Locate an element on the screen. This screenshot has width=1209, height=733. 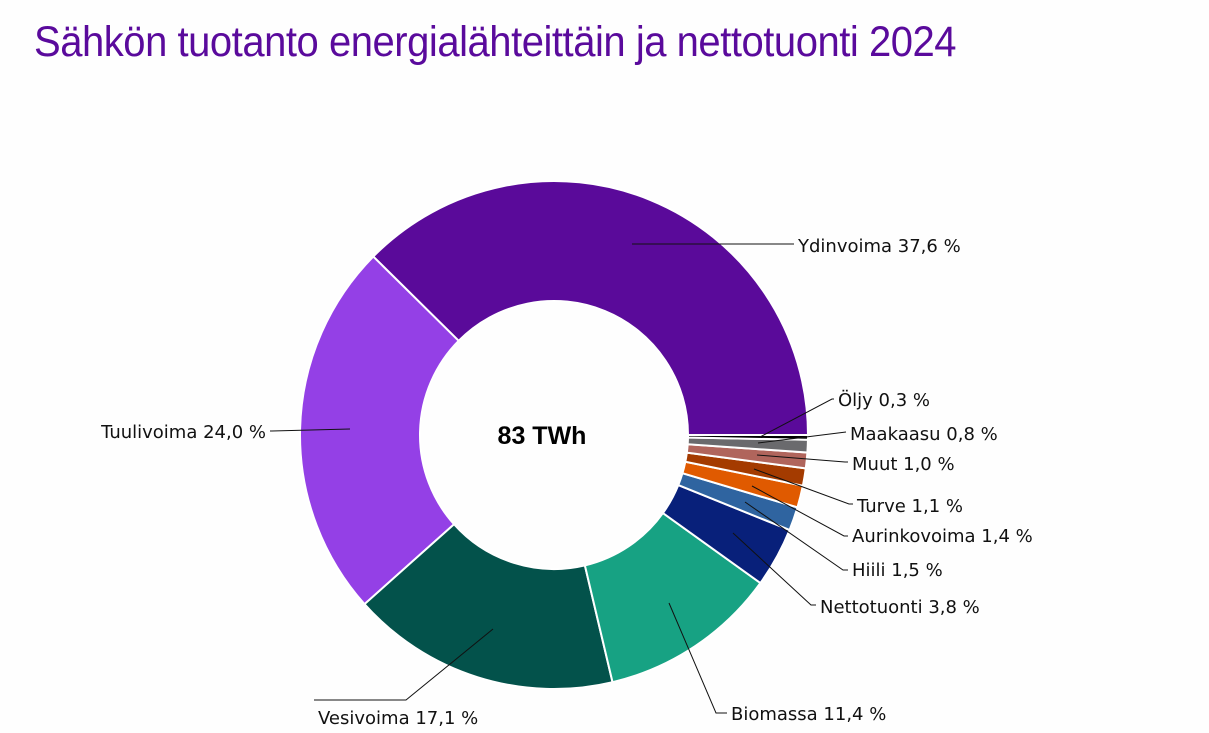
leader-line-turve is located at coordinates (803, 486).